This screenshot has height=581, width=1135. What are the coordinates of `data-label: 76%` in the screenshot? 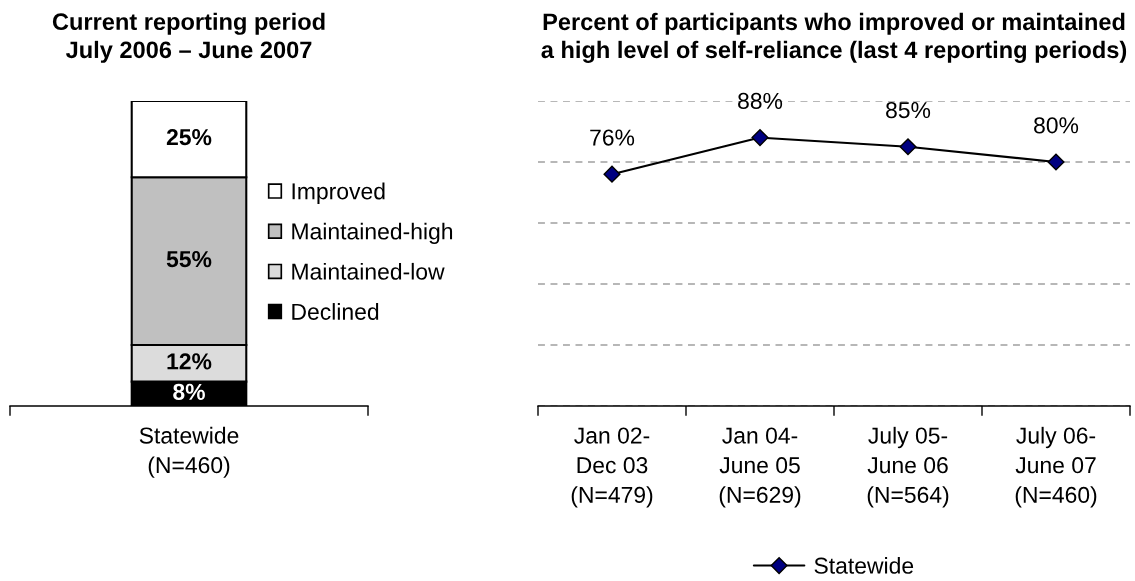 It's located at (612, 137).